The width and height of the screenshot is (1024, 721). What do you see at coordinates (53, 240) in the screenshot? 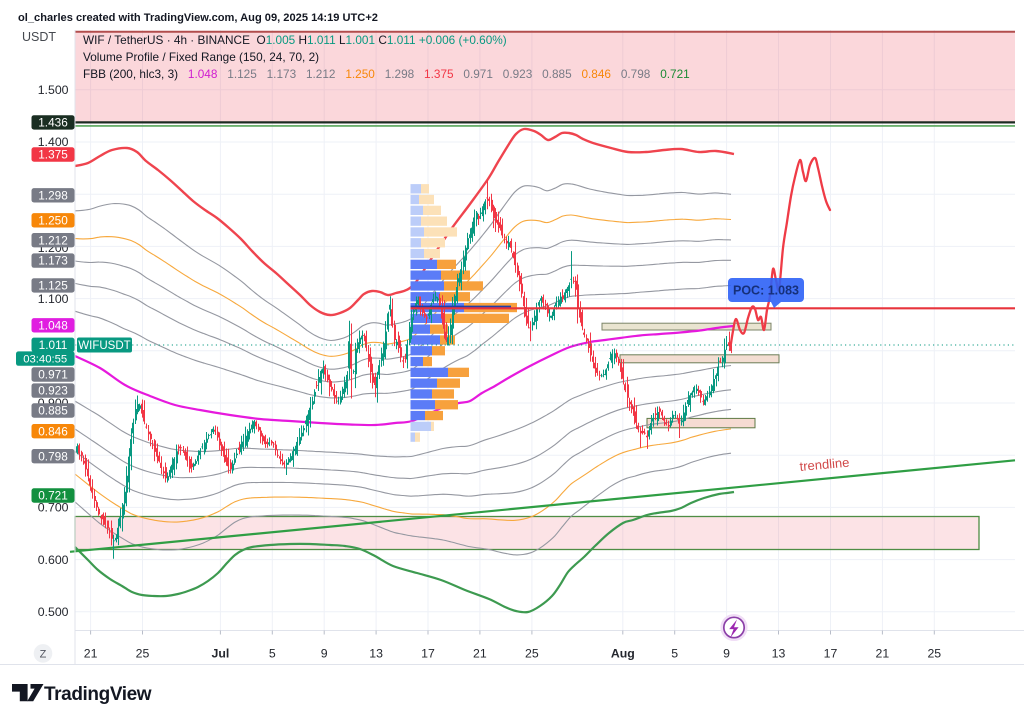
I see `svg-text: 1.212` at bounding box center [53, 240].